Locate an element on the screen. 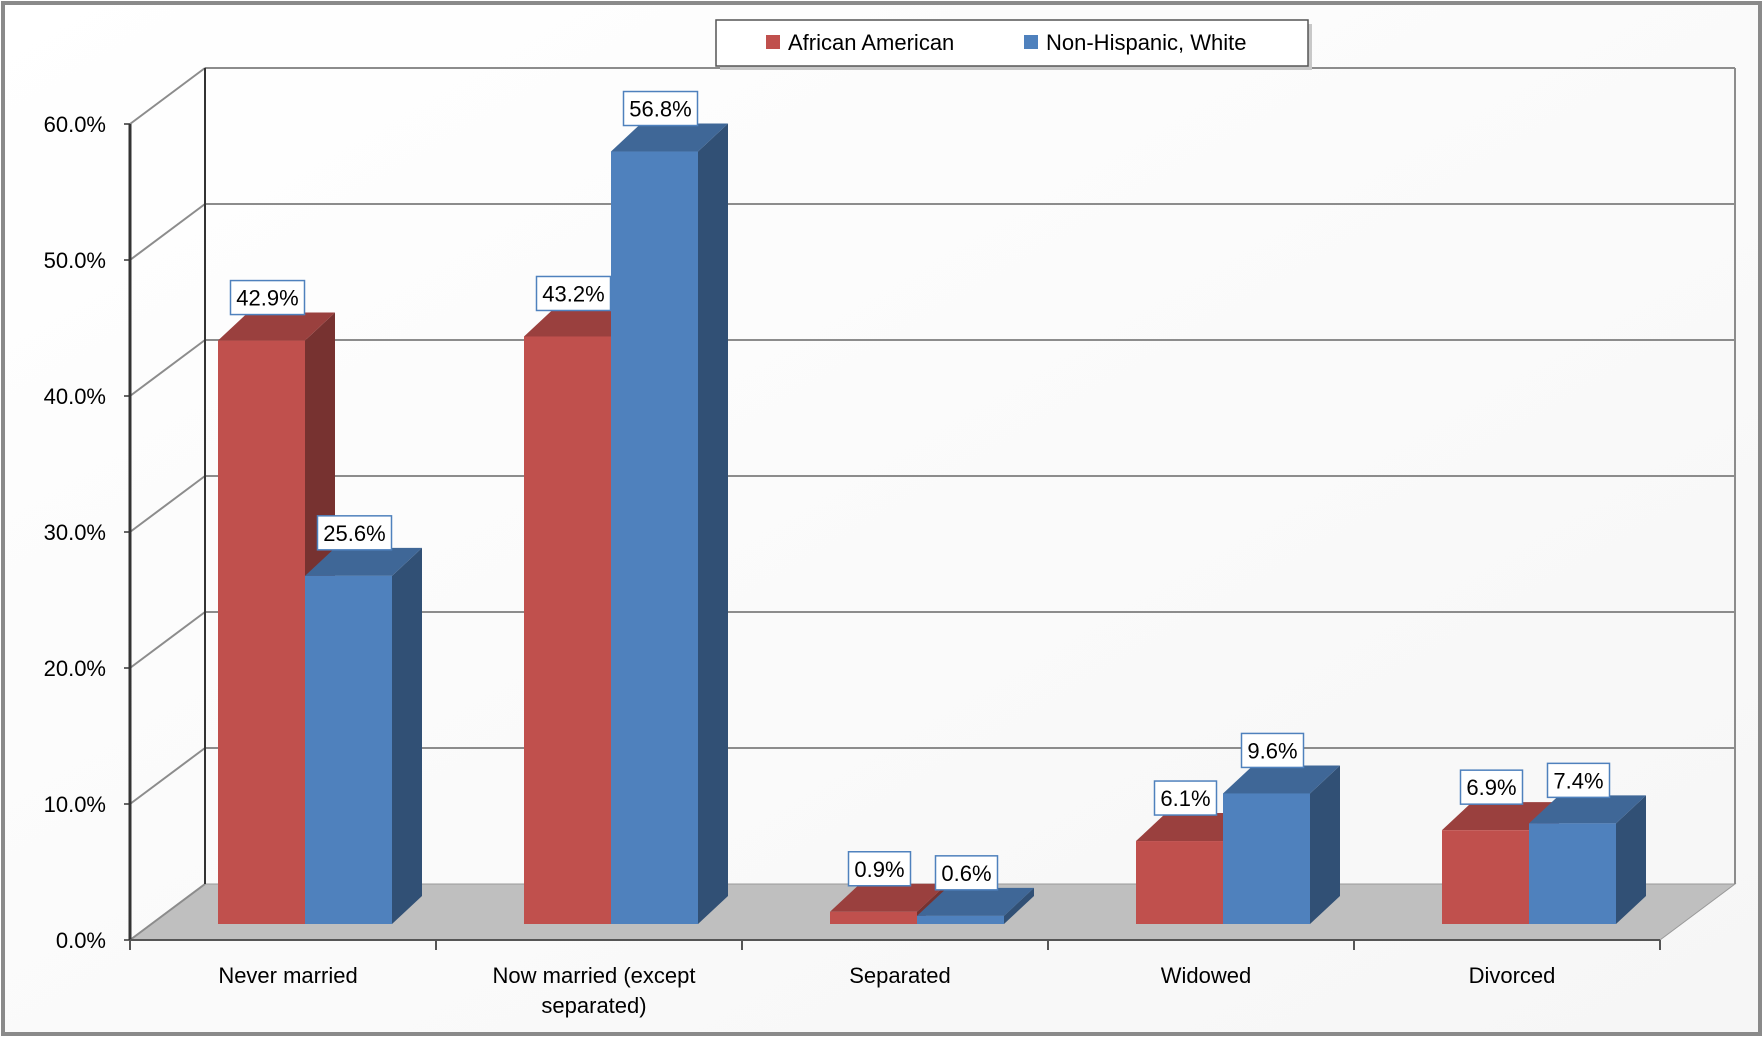 The width and height of the screenshot is (1763, 1037). y-tick-label: 0.0% is located at coordinates (81, 940).